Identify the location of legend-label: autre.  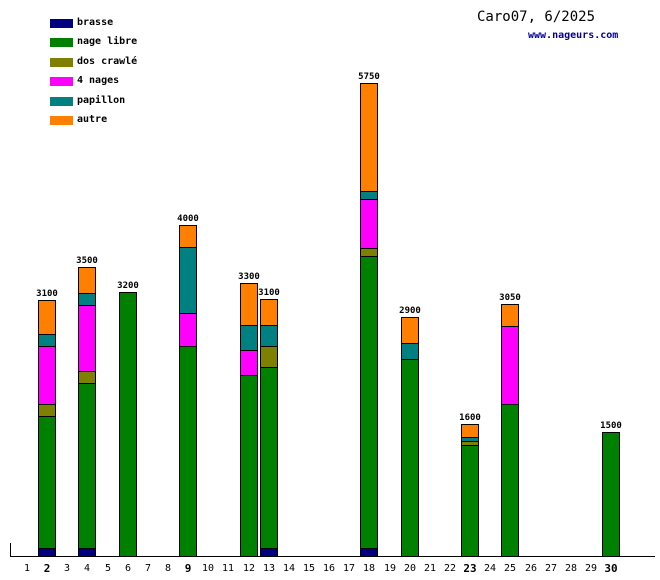
(92, 119).